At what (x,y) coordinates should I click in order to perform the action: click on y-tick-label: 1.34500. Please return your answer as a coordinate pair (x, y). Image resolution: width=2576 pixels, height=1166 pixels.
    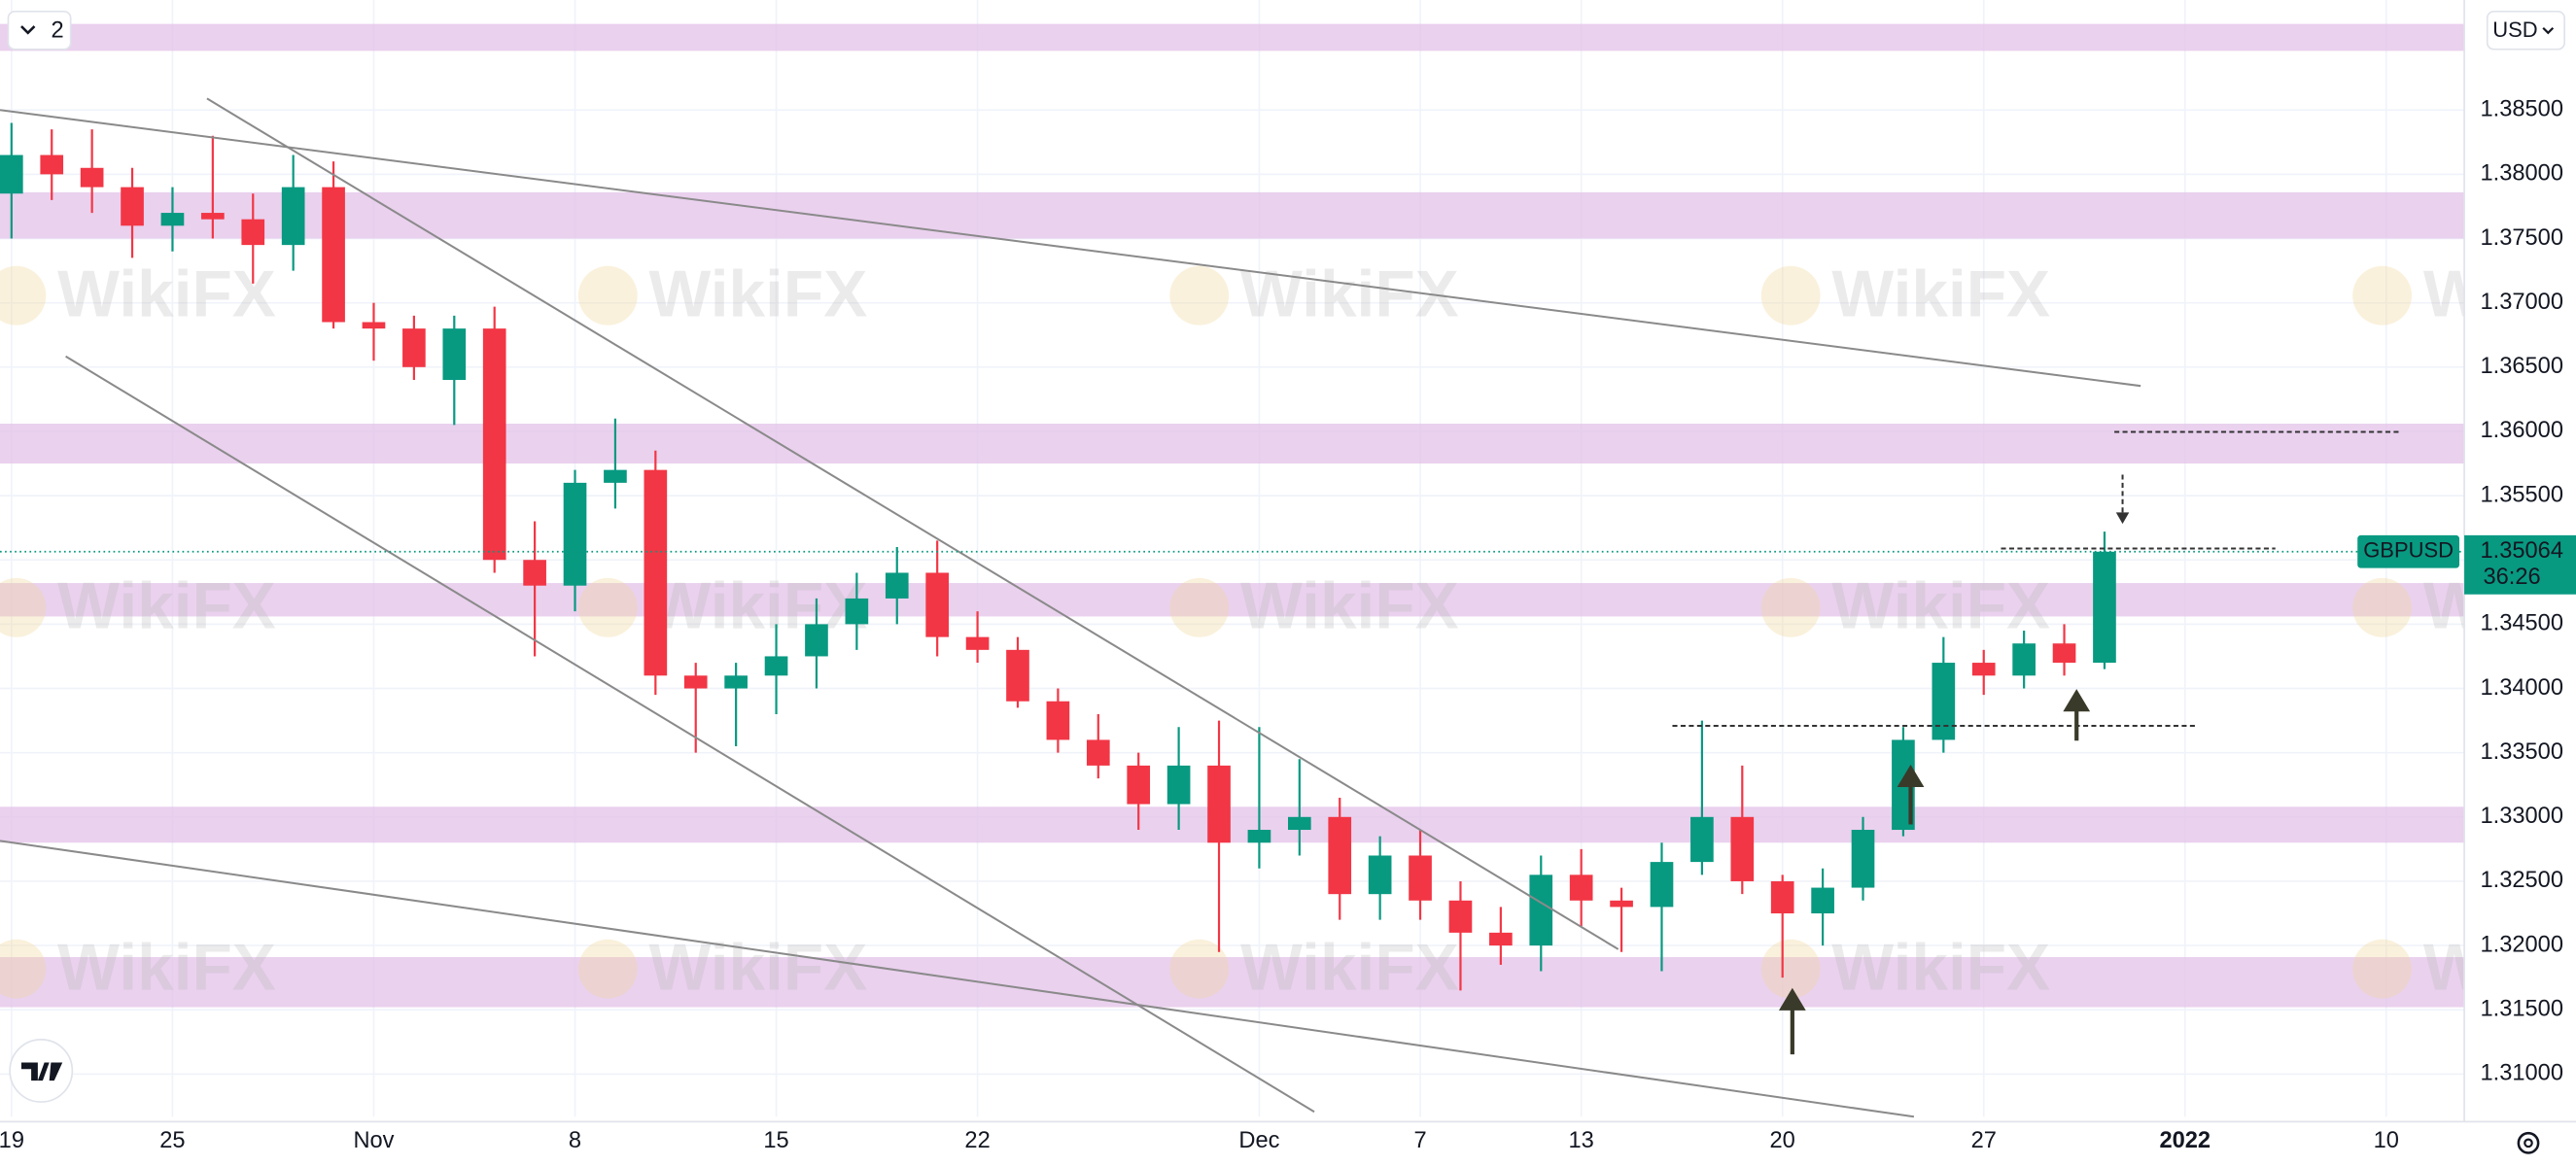
    Looking at the image, I should click on (2521, 623).